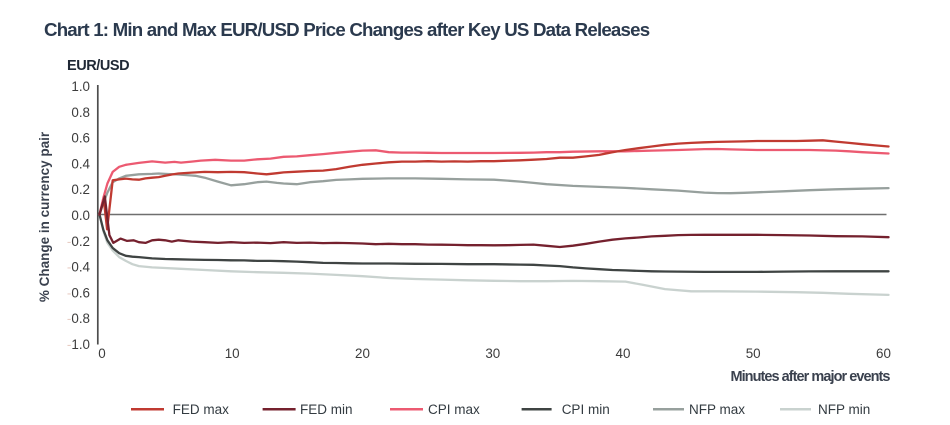  I want to click on svg-text: FED min, so click(326, 409).